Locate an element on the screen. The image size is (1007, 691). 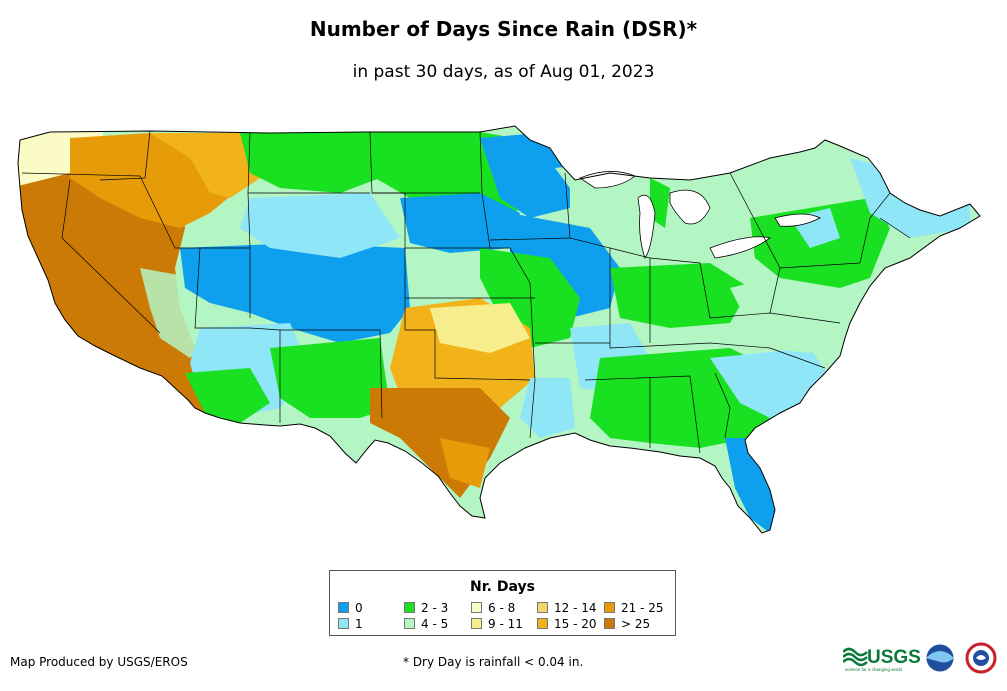
map-credit: Map Produced by USGS/EROS is located at coordinates (99, 662).